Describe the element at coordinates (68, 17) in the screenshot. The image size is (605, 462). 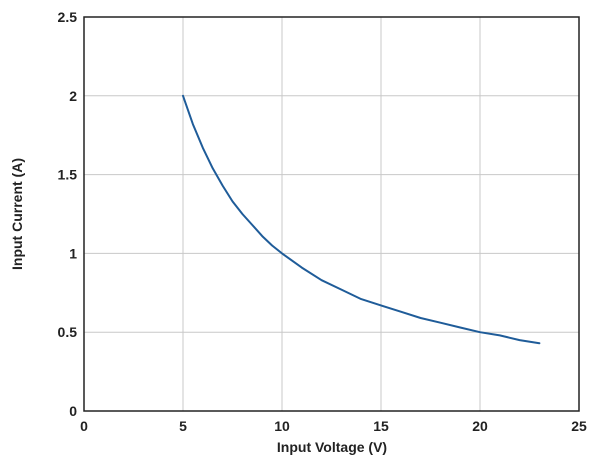
I see `y-tick-label: 2.5` at that location.